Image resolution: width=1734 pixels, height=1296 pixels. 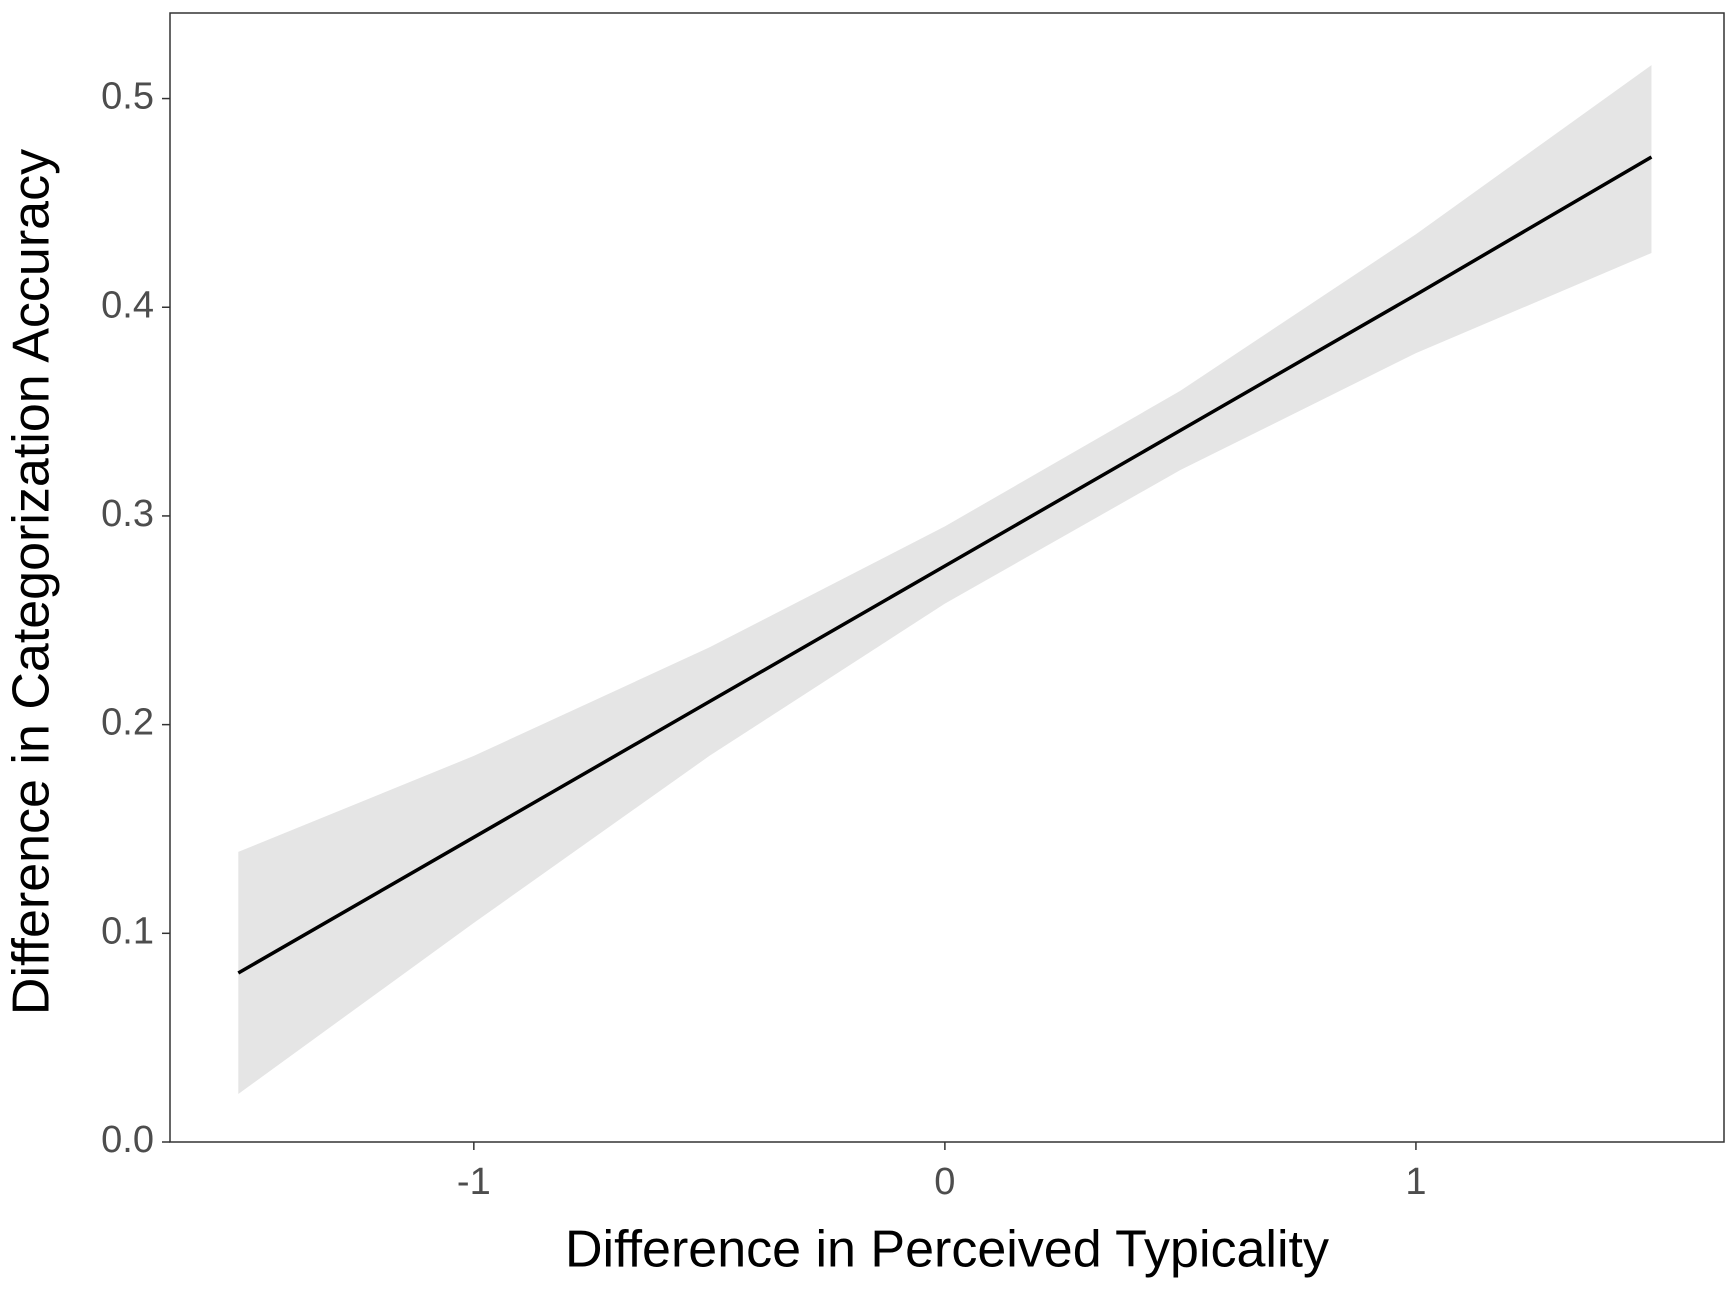 What do you see at coordinates (944, 1182) in the screenshot?
I see `x-tick-label: 0` at bounding box center [944, 1182].